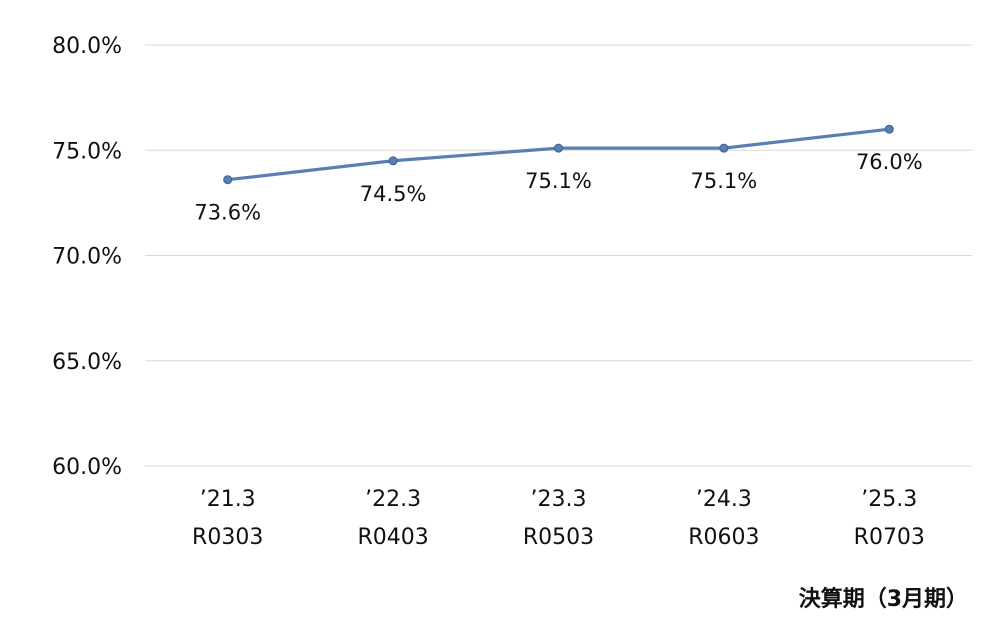  Describe the element at coordinates (889, 499) in the screenshot. I see `x-category-label: ’25.3` at that location.